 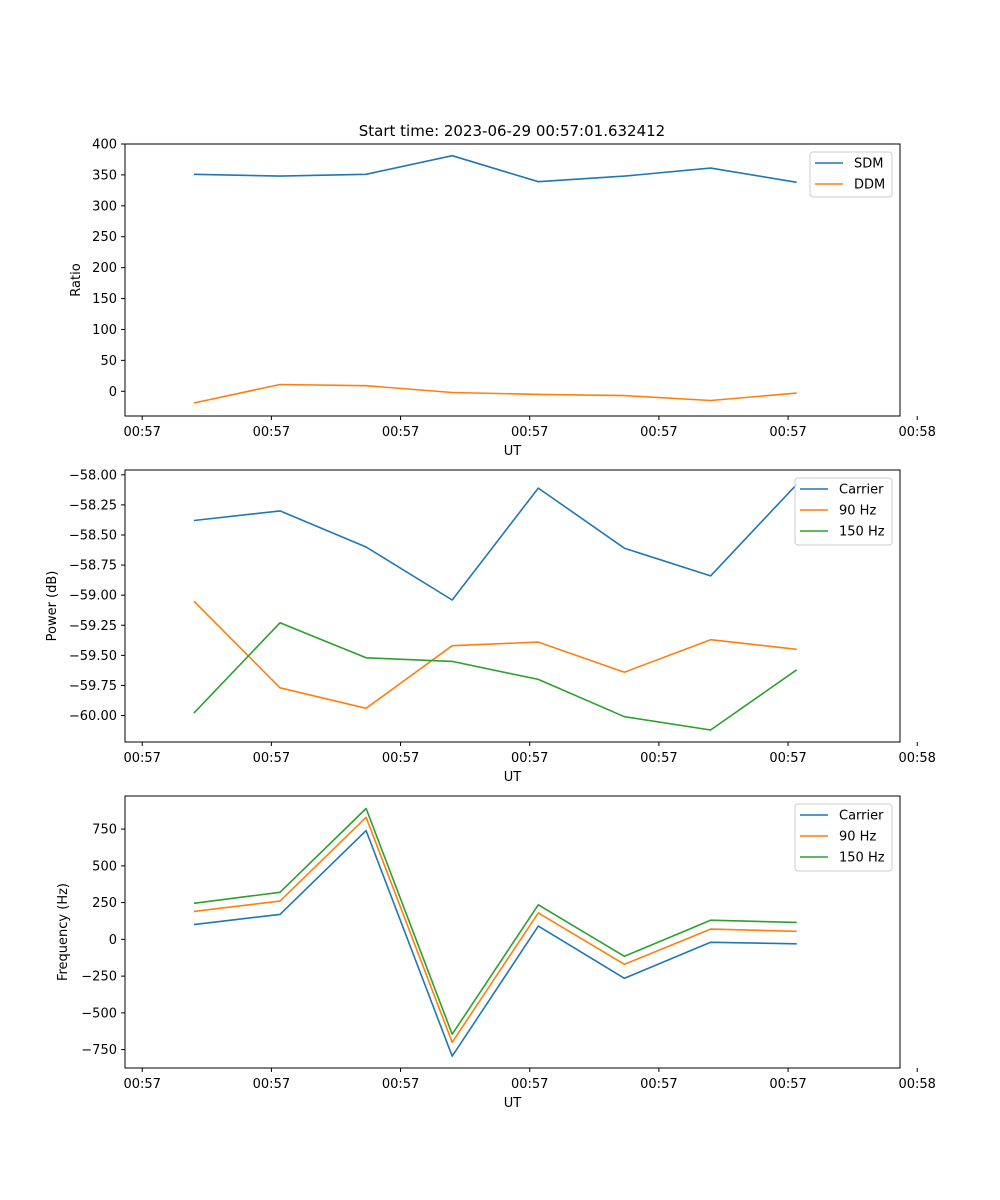 What do you see at coordinates (93, 566) in the screenshot?
I see `y-tick-label: −58.75` at bounding box center [93, 566].